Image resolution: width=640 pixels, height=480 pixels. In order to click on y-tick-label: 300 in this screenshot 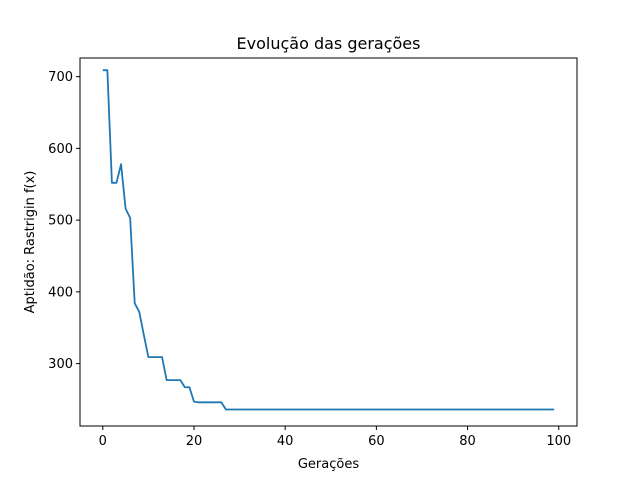, I will do `click(60, 364)`.